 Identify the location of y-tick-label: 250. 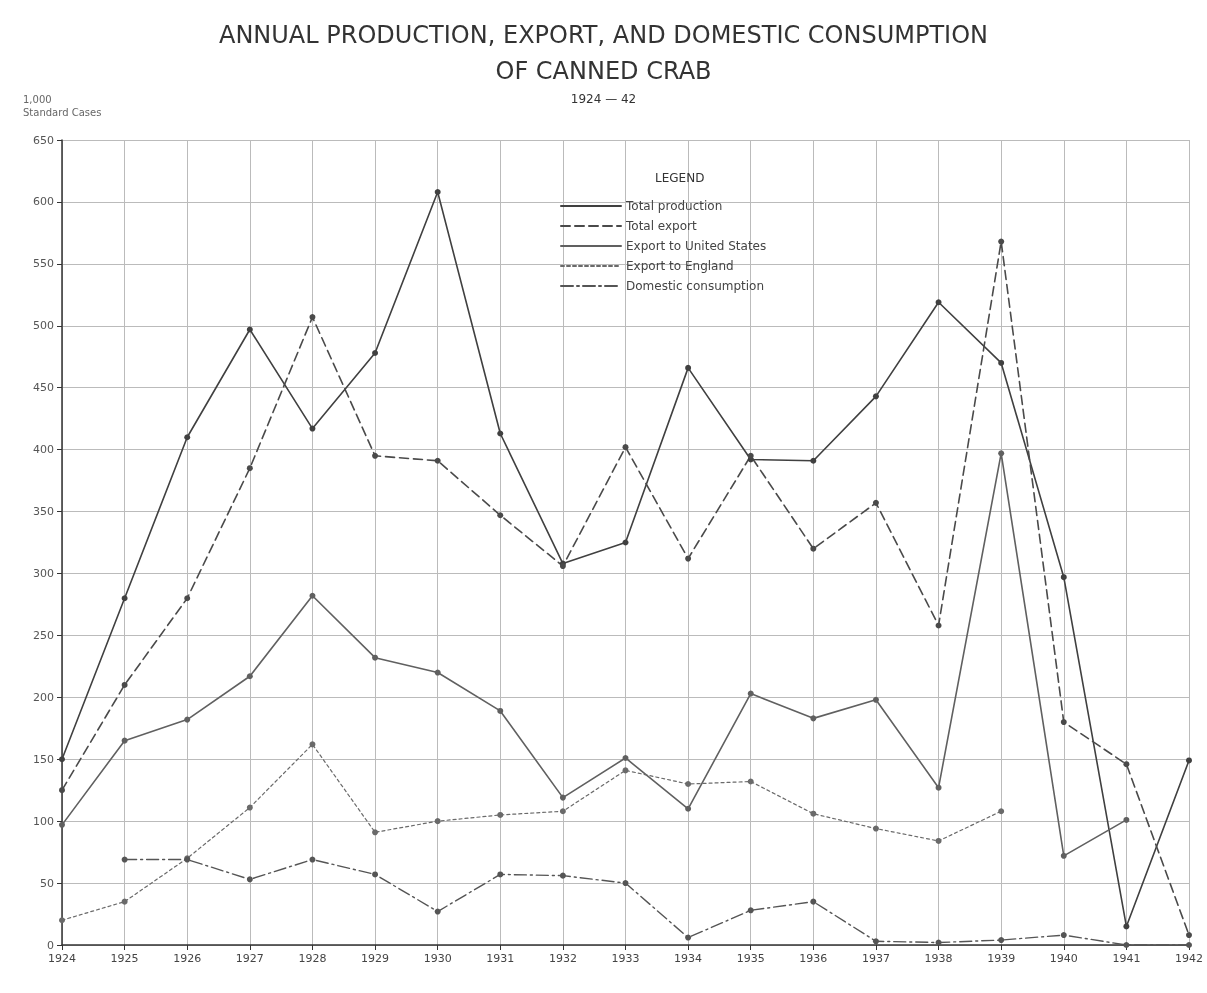
(43, 635).